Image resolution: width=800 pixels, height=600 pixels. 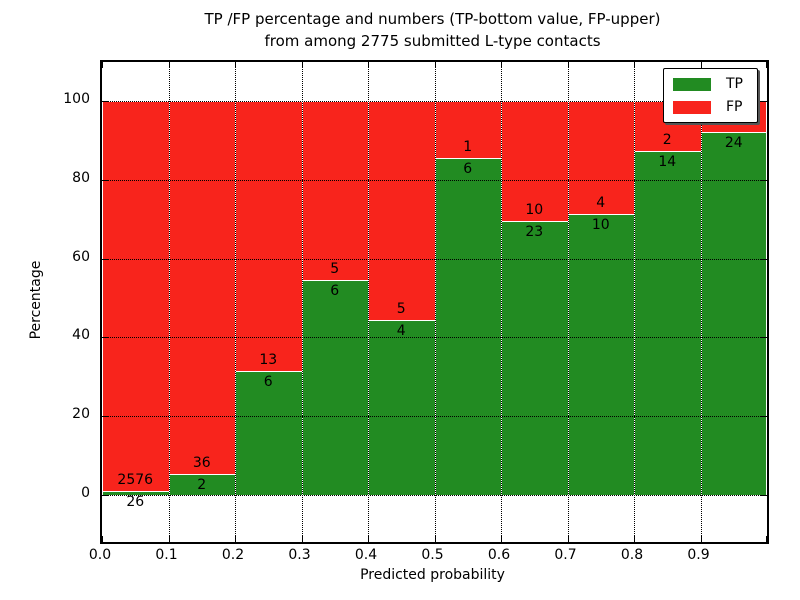 What do you see at coordinates (499, 555) in the screenshot?
I see `x-tick-label: 0.6` at bounding box center [499, 555].